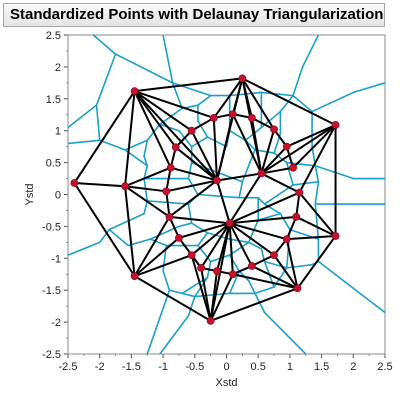 This screenshot has width=406, height=402. What do you see at coordinates (56, 259) in the screenshot?
I see `y-tick-label: -1` at bounding box center [56, 259].